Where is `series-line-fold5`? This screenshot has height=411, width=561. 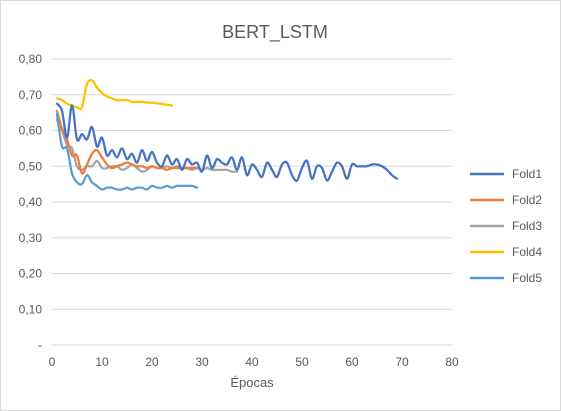
series-line-fold5 is located at coordinates (127, 152).